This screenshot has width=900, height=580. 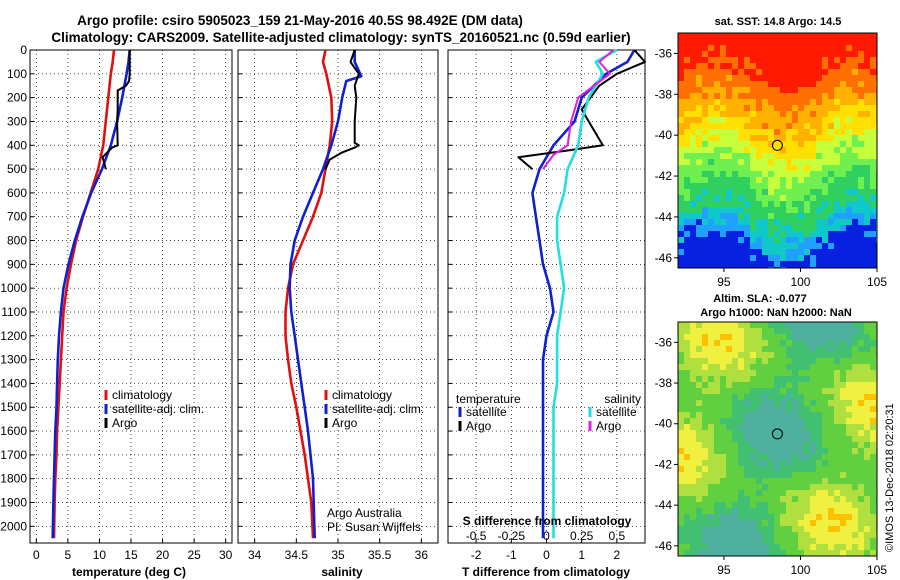 What do you see at coordinates (546, 555) in the screenshot?
I see `xtick-label: 0` at bounding box center [546, 555].